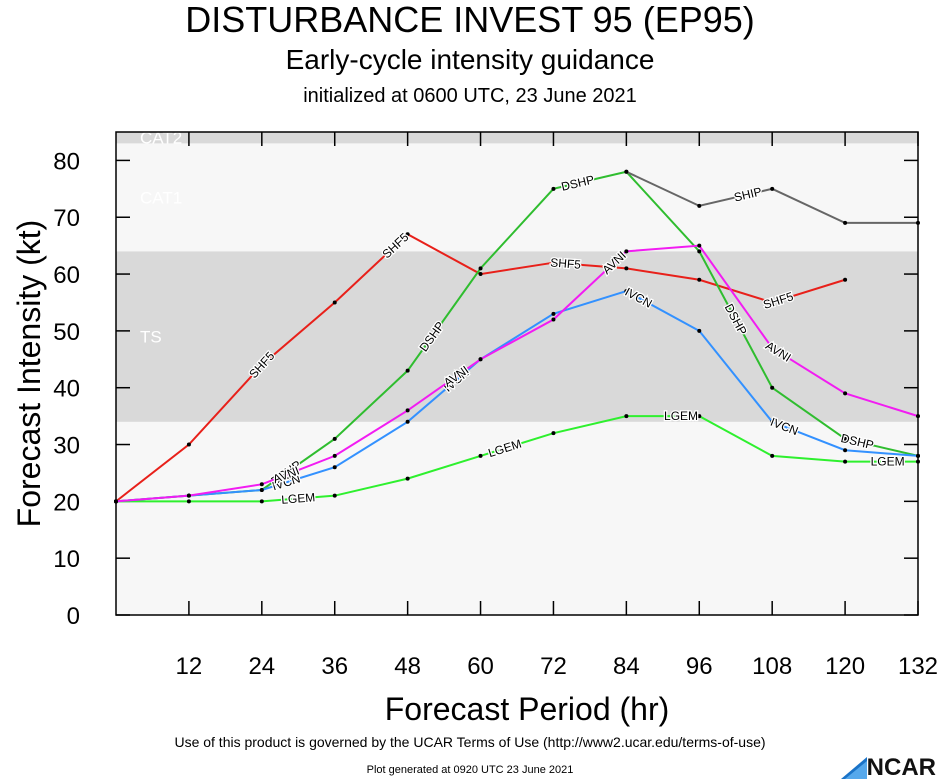  What do you see at coordinates (66, 218) in the screenshot?
I see `y-tick-label: 70` at bounding box center [66, 218].